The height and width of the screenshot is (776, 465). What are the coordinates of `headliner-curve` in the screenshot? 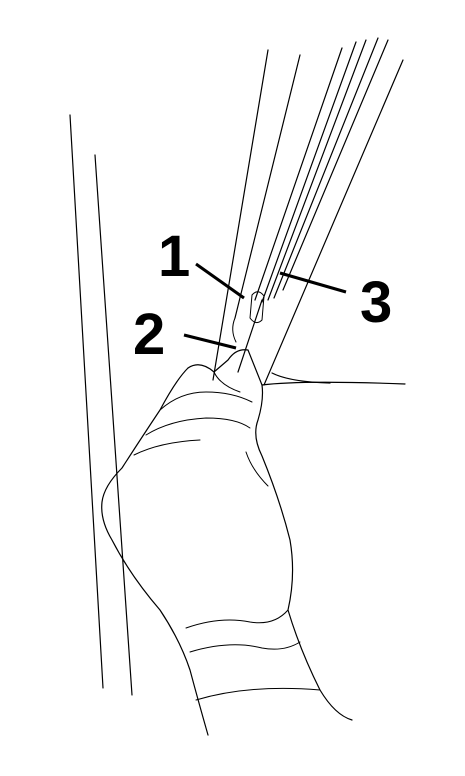 It's located at (301, 378).